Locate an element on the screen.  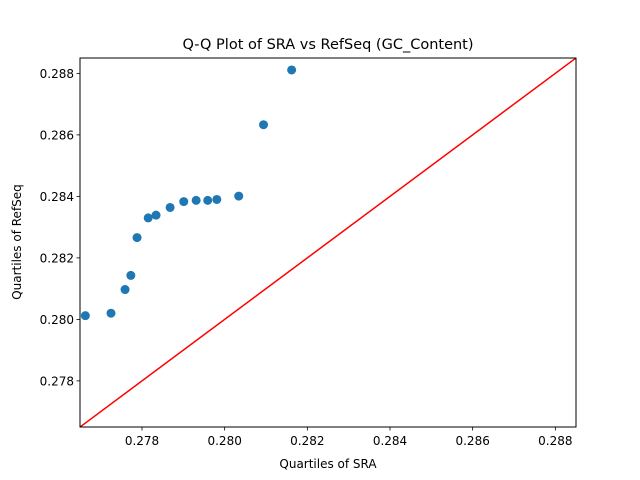
y-tick-label: 0.282 is located at coordinates (57, 258).